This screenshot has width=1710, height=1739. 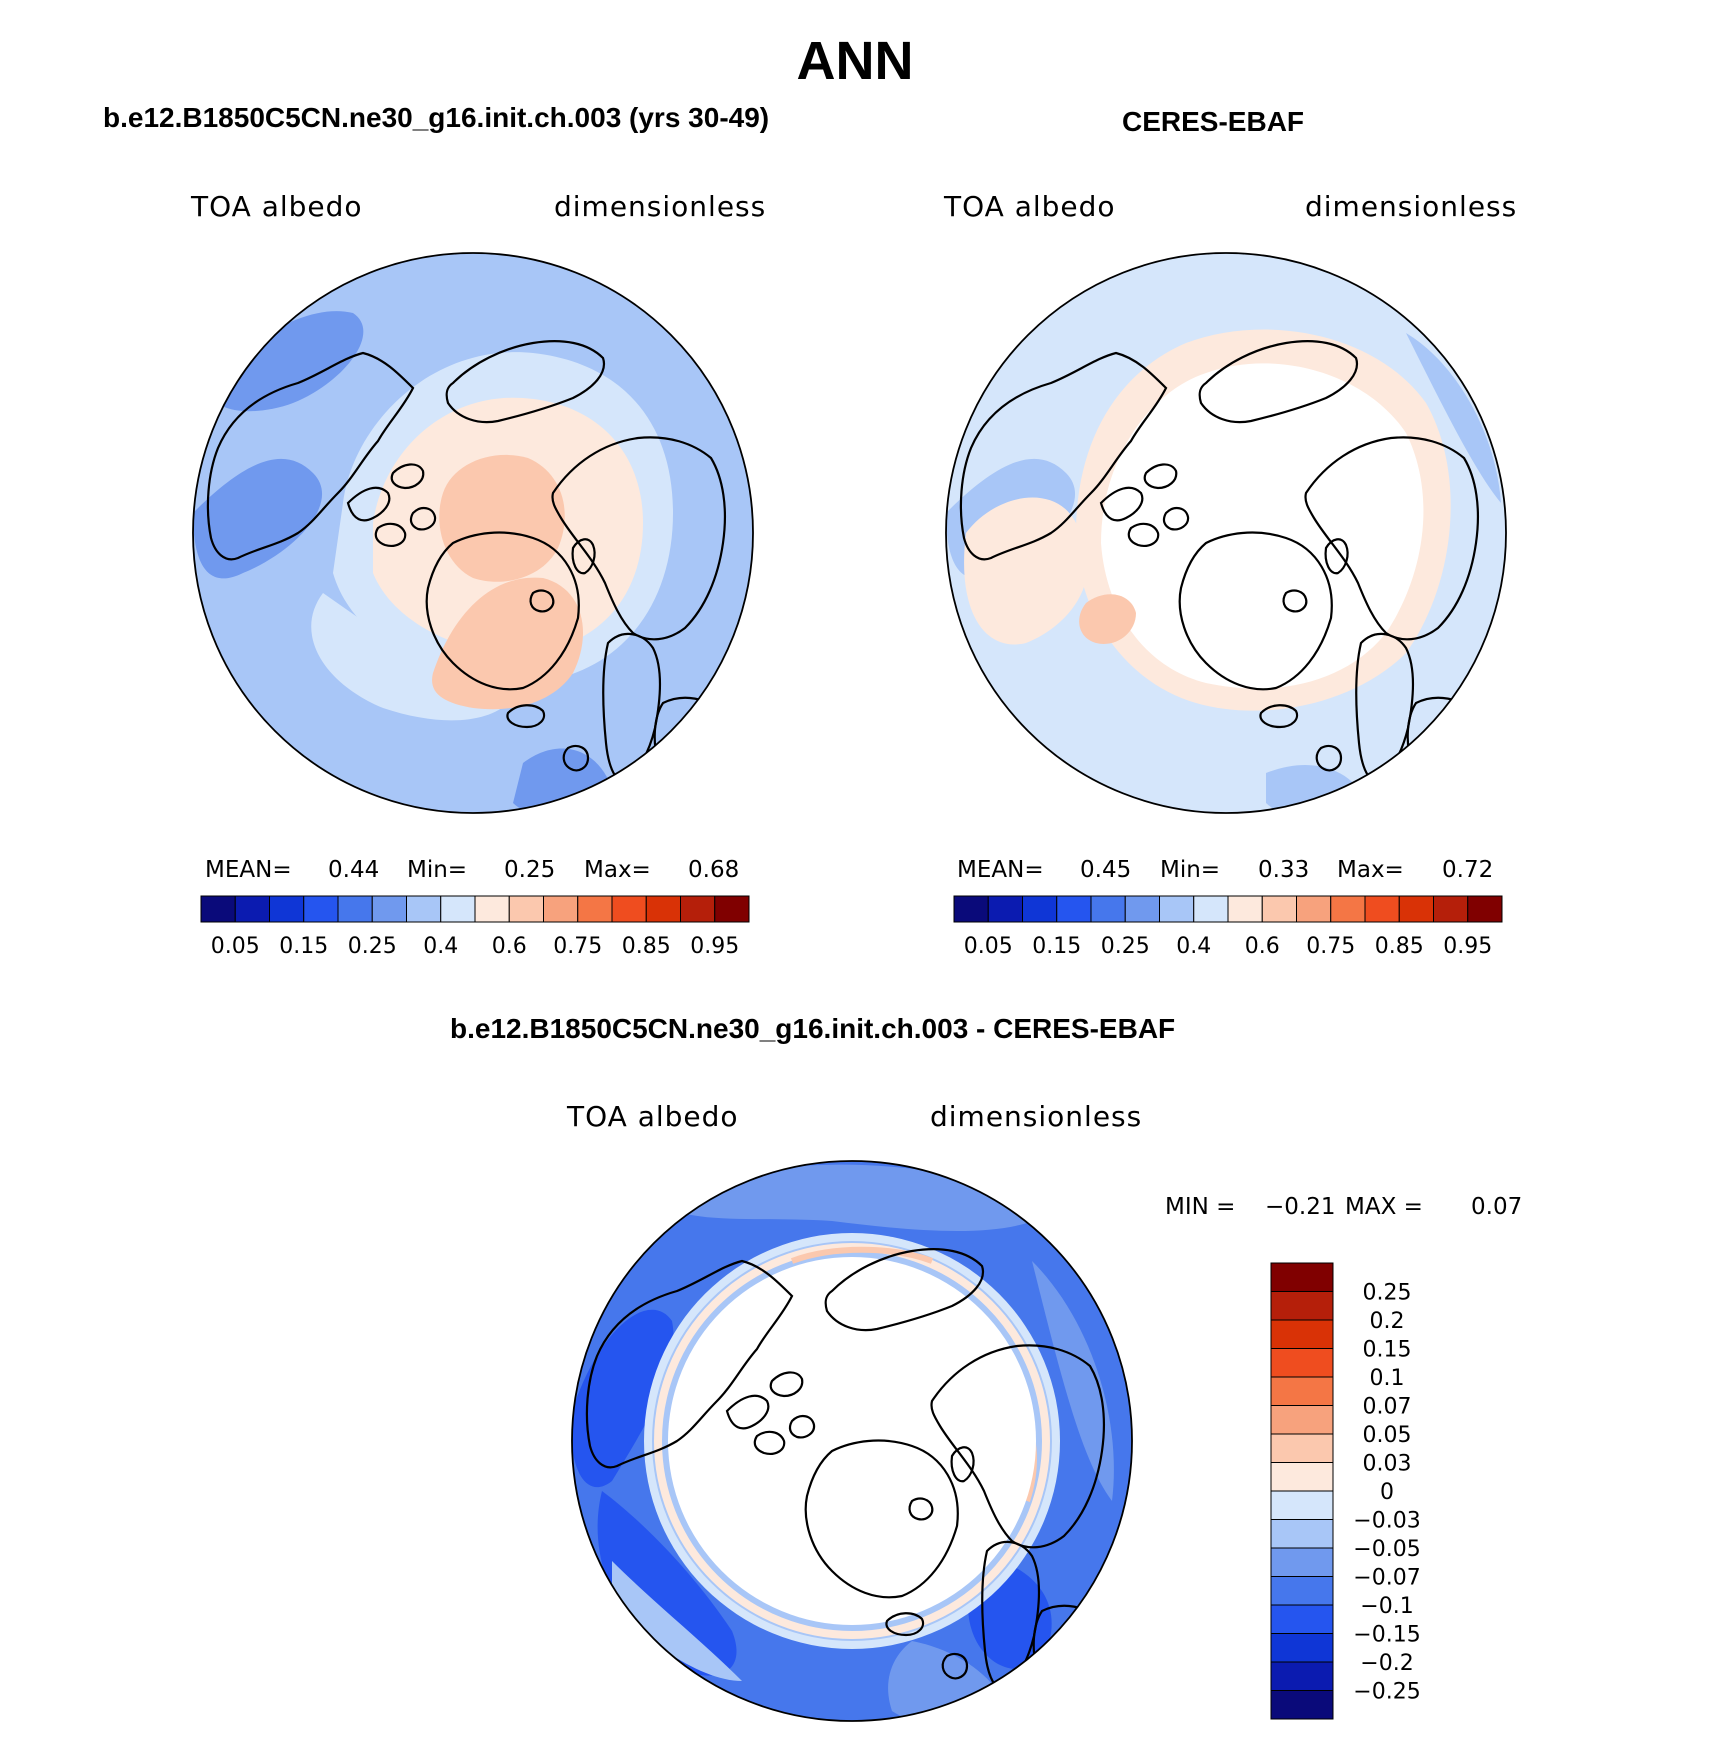 I want to click on stat-mean-label-obs: MEAN=, so click(x=1000, y=870).